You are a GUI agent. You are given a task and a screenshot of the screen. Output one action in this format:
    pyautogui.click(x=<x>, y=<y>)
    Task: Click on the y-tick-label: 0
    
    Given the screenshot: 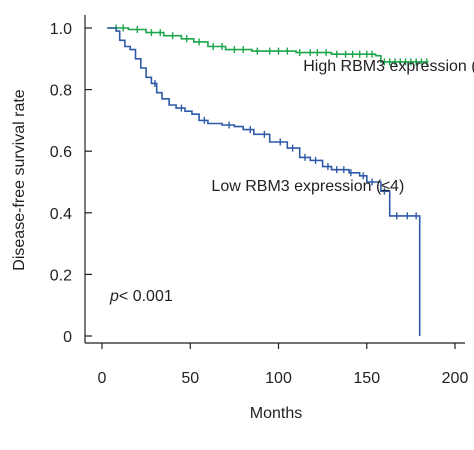 What is the action you would take?
    pyautogui.click(x=67, y=337)
    